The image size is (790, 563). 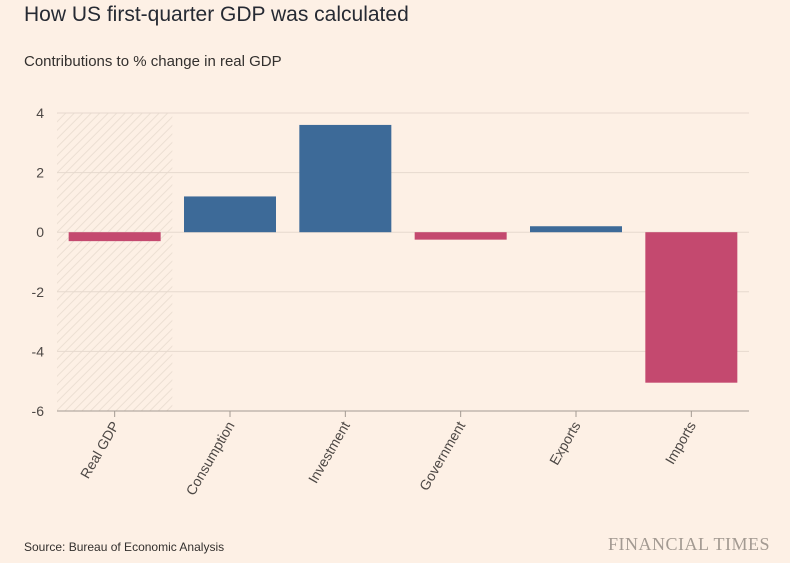 What do you see at coordinates (115, 262) in the screenshot?
I see `highlight-band` at bounding box center [115, 262].